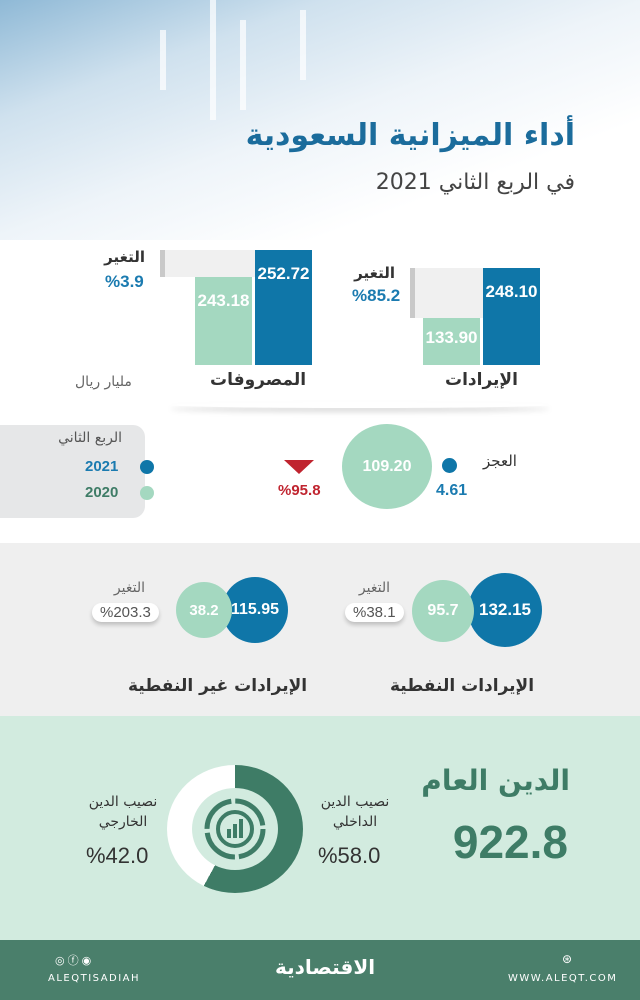 This screenshot has height=1000, width=640. What do you see at coordinates (204, 610) in the screenshot?
I see `nonoil-2020-circle: 38.2` at bounding box center [204, 610].